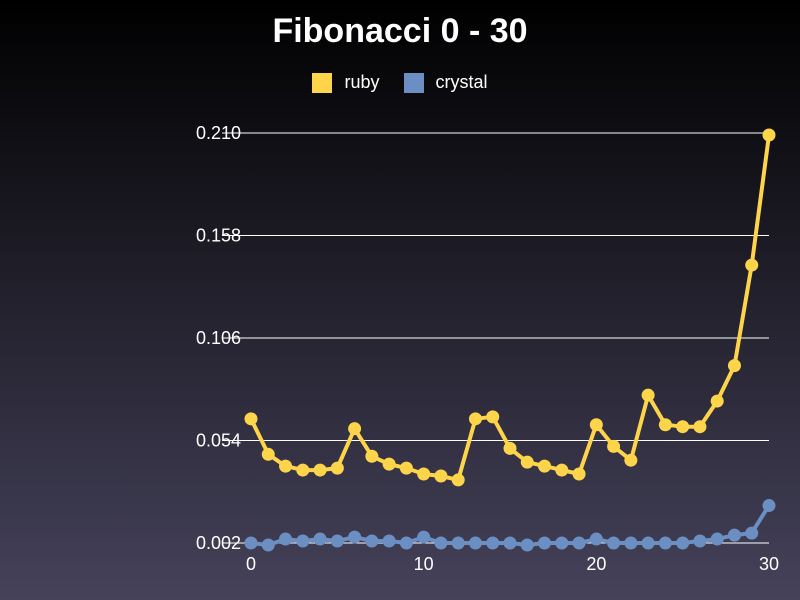 The height and width of the screenshot is (600, 800). Describe the element at coordinates (400, 31) in the screenshot. I see `chart-title: Fibonacci 0 - 30` at that location.